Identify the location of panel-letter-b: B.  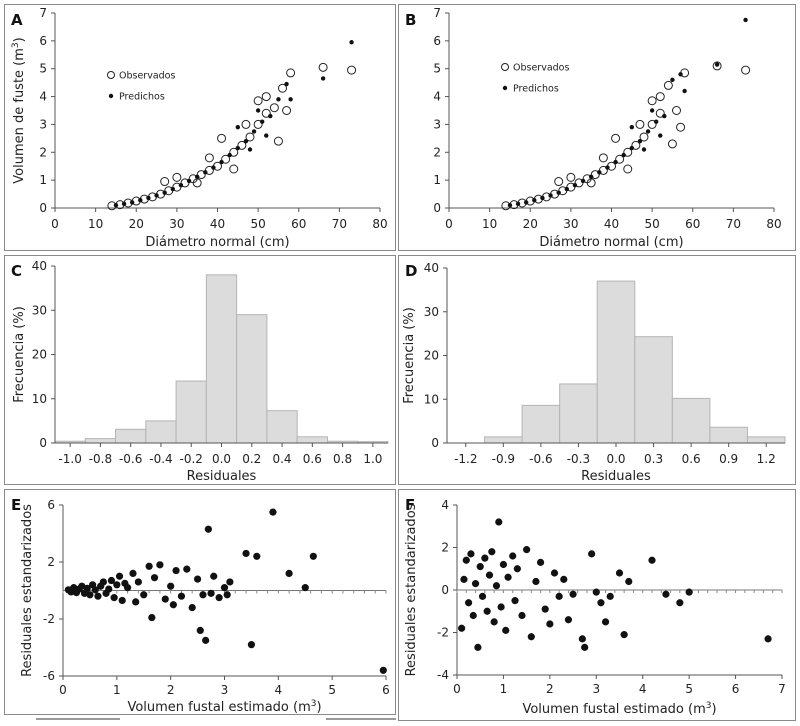
(410, 20).